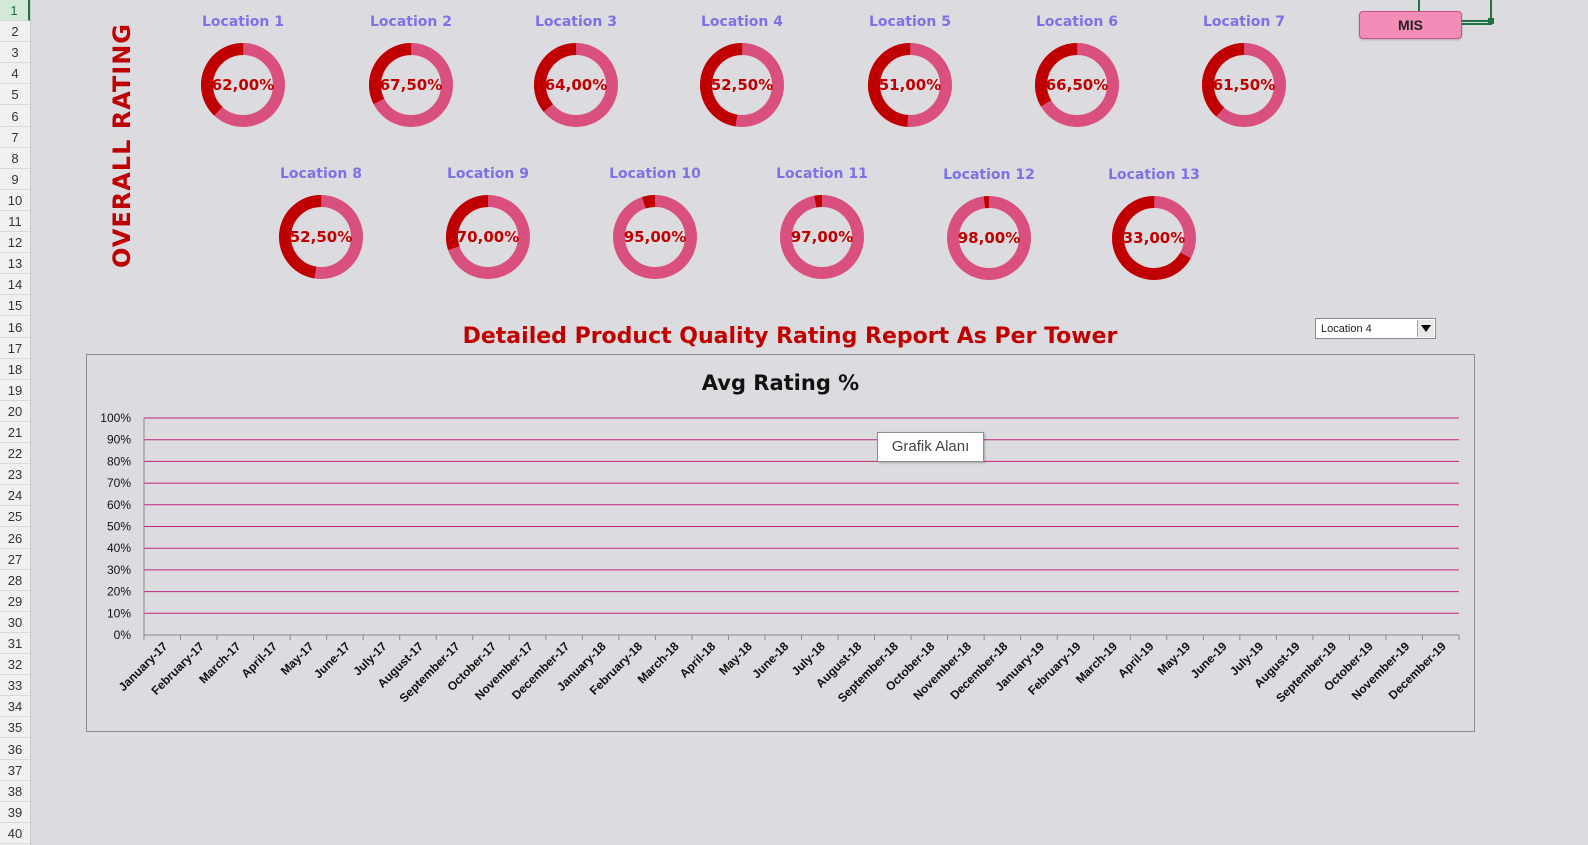  What do you see at coordinates (1375, 328) in the screenshot?
I see `location-dropdown: Location 4` at bounding box center [1375, 328].